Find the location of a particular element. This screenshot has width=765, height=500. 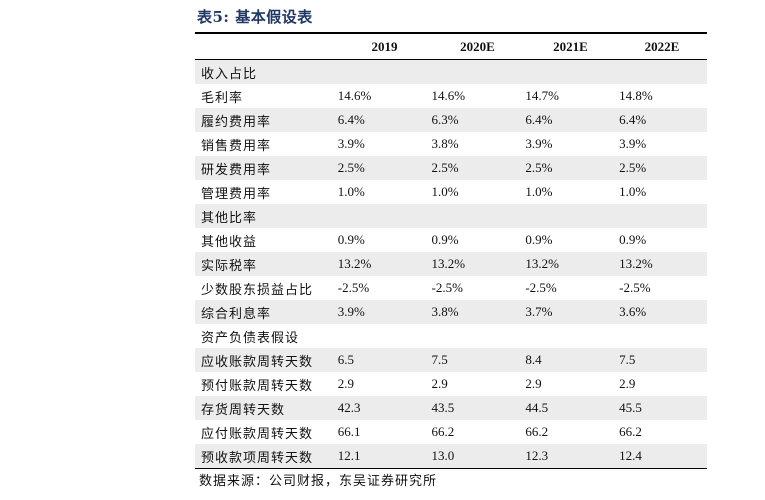

table-row: 毛利率 14.6% 14.6% 14.7% 14.8% is located at coordinates (451, 96).